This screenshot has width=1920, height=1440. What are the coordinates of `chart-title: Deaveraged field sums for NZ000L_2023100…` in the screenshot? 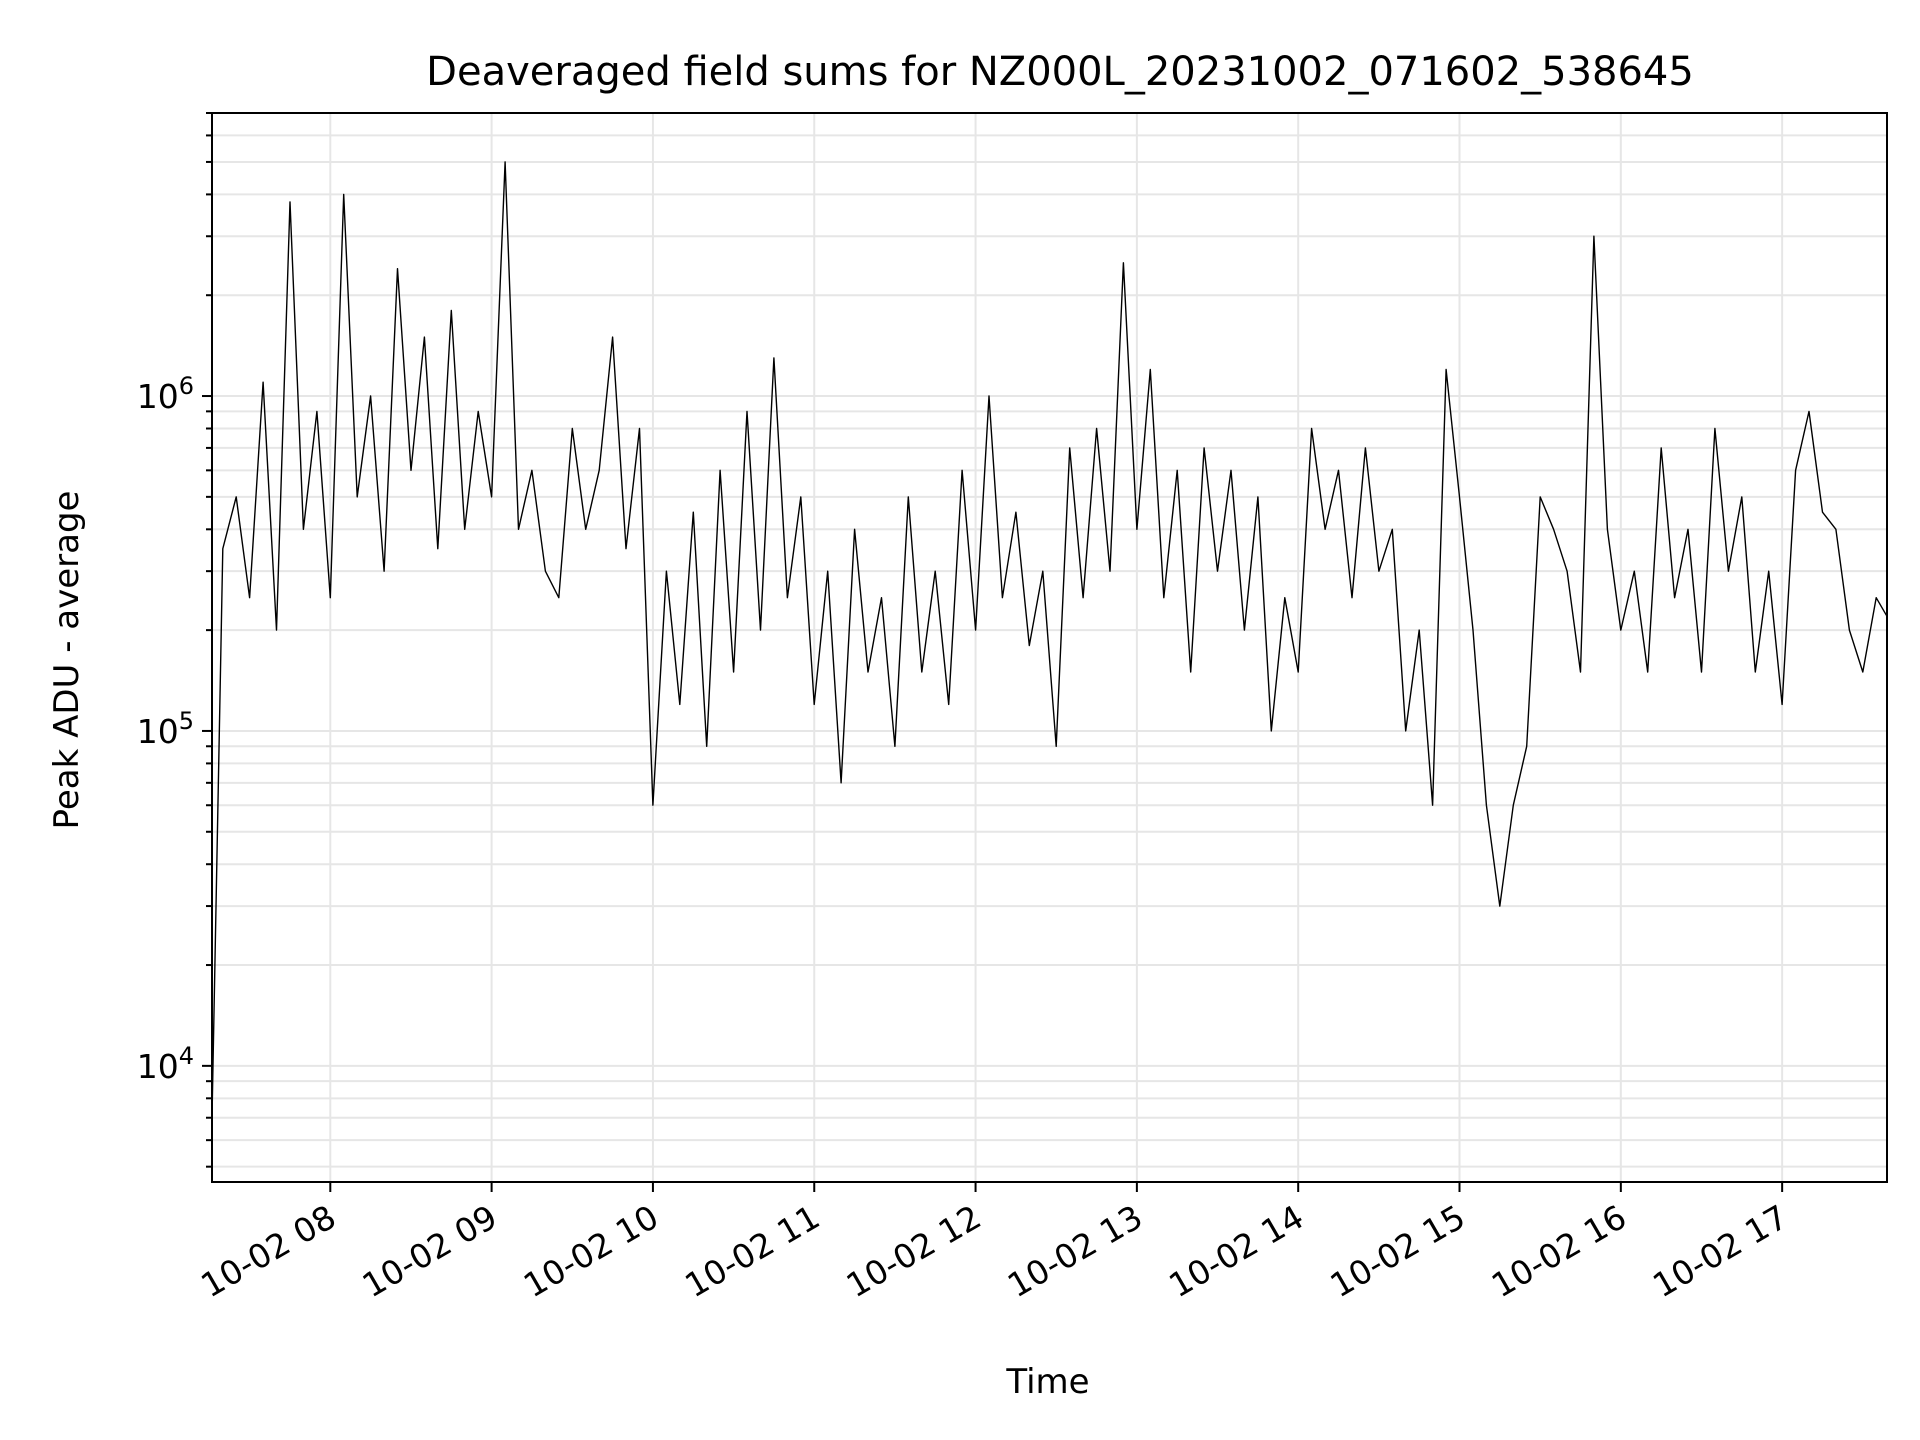 It's located at (1060, 72).